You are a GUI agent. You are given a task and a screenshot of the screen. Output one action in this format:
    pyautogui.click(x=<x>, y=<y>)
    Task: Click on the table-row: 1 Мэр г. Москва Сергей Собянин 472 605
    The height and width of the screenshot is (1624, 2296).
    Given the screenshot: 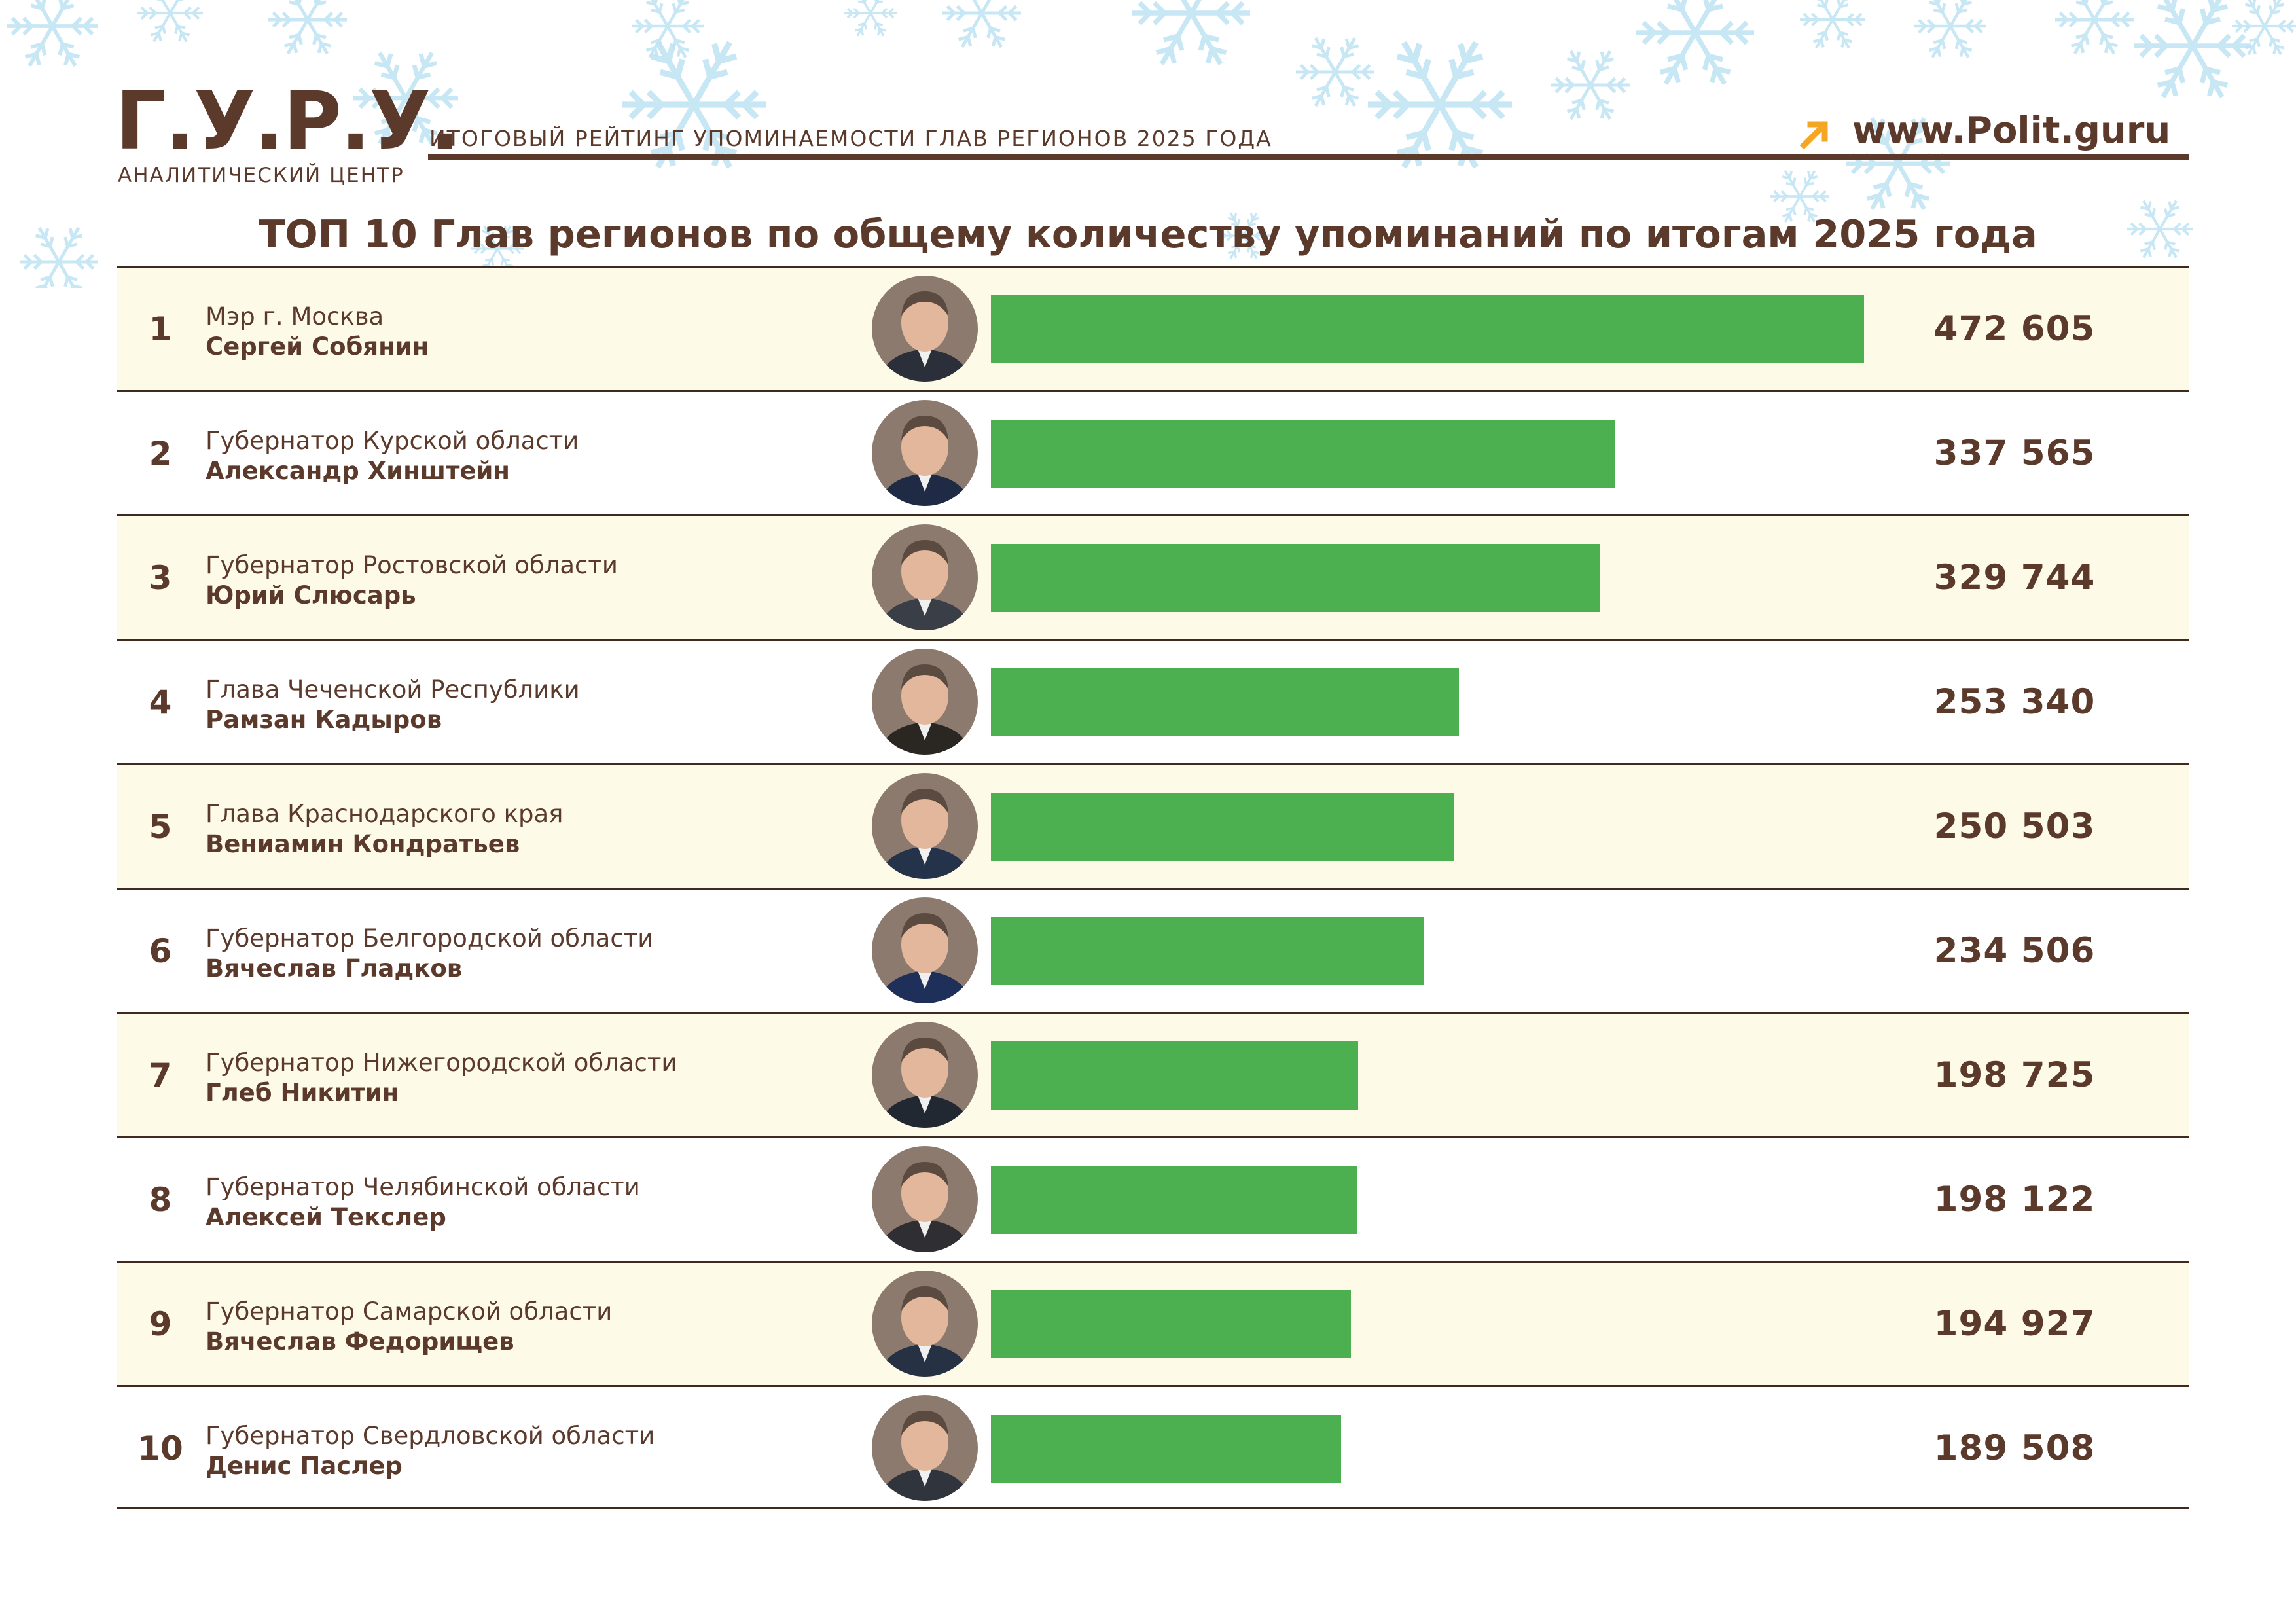 What is the action you would take?
    pyautogui.click(x=1153, y=328)
    